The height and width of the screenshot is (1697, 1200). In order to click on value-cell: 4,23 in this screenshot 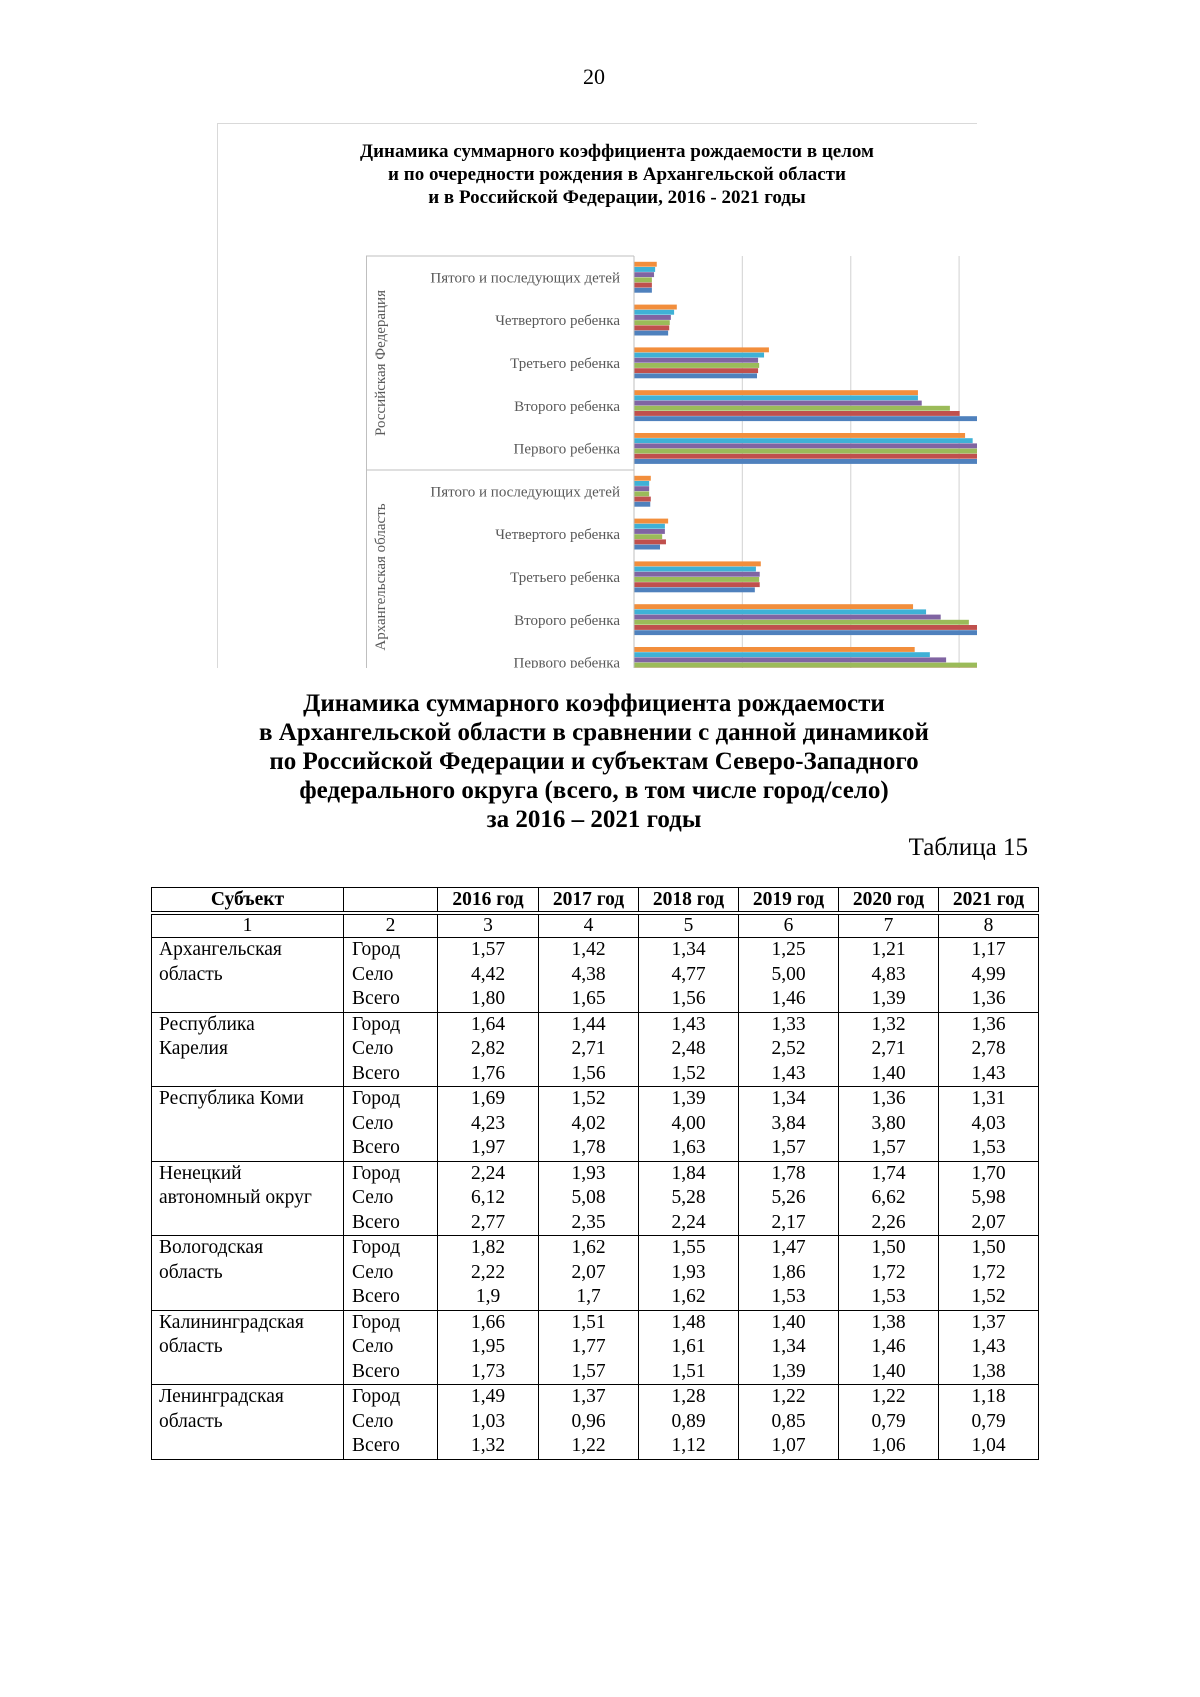, I will do `click(488, 1123)`.